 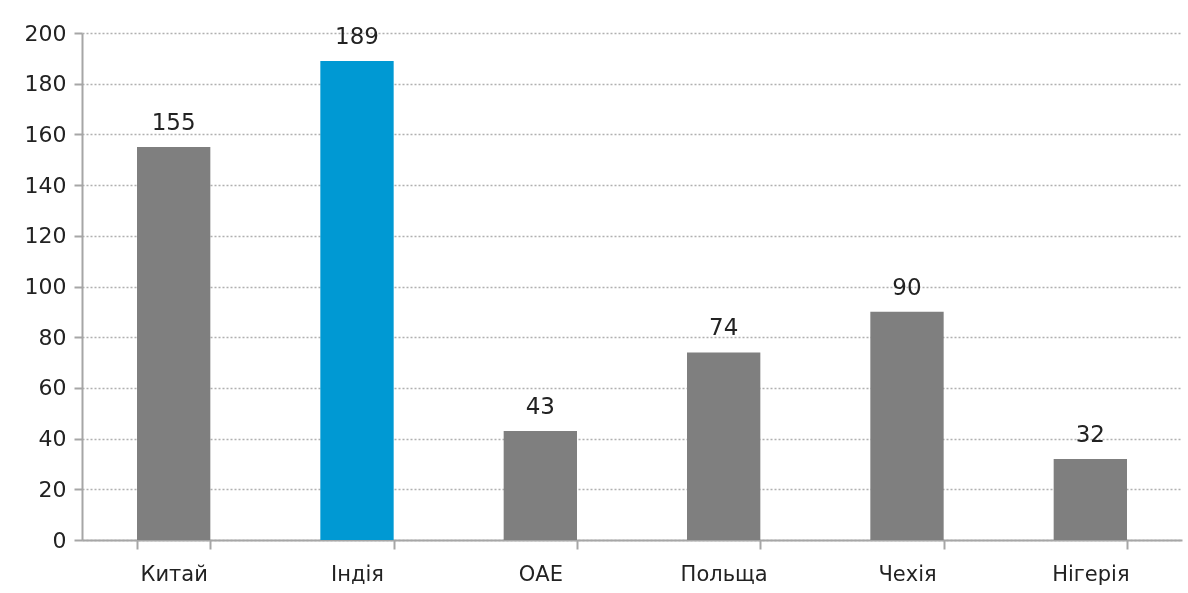 What do you see at coordinates (907, 286) in the screenshot?
I see `data-label: 90` at bounding box center [907, 286].